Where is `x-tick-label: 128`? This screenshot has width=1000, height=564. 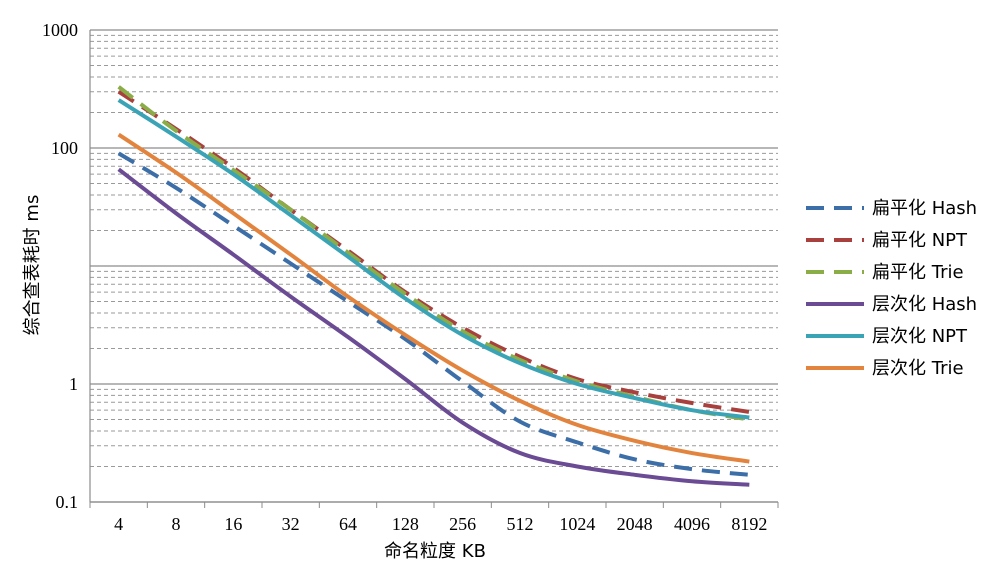
x-tick-label: 128 is located at coordinates (405, 524).